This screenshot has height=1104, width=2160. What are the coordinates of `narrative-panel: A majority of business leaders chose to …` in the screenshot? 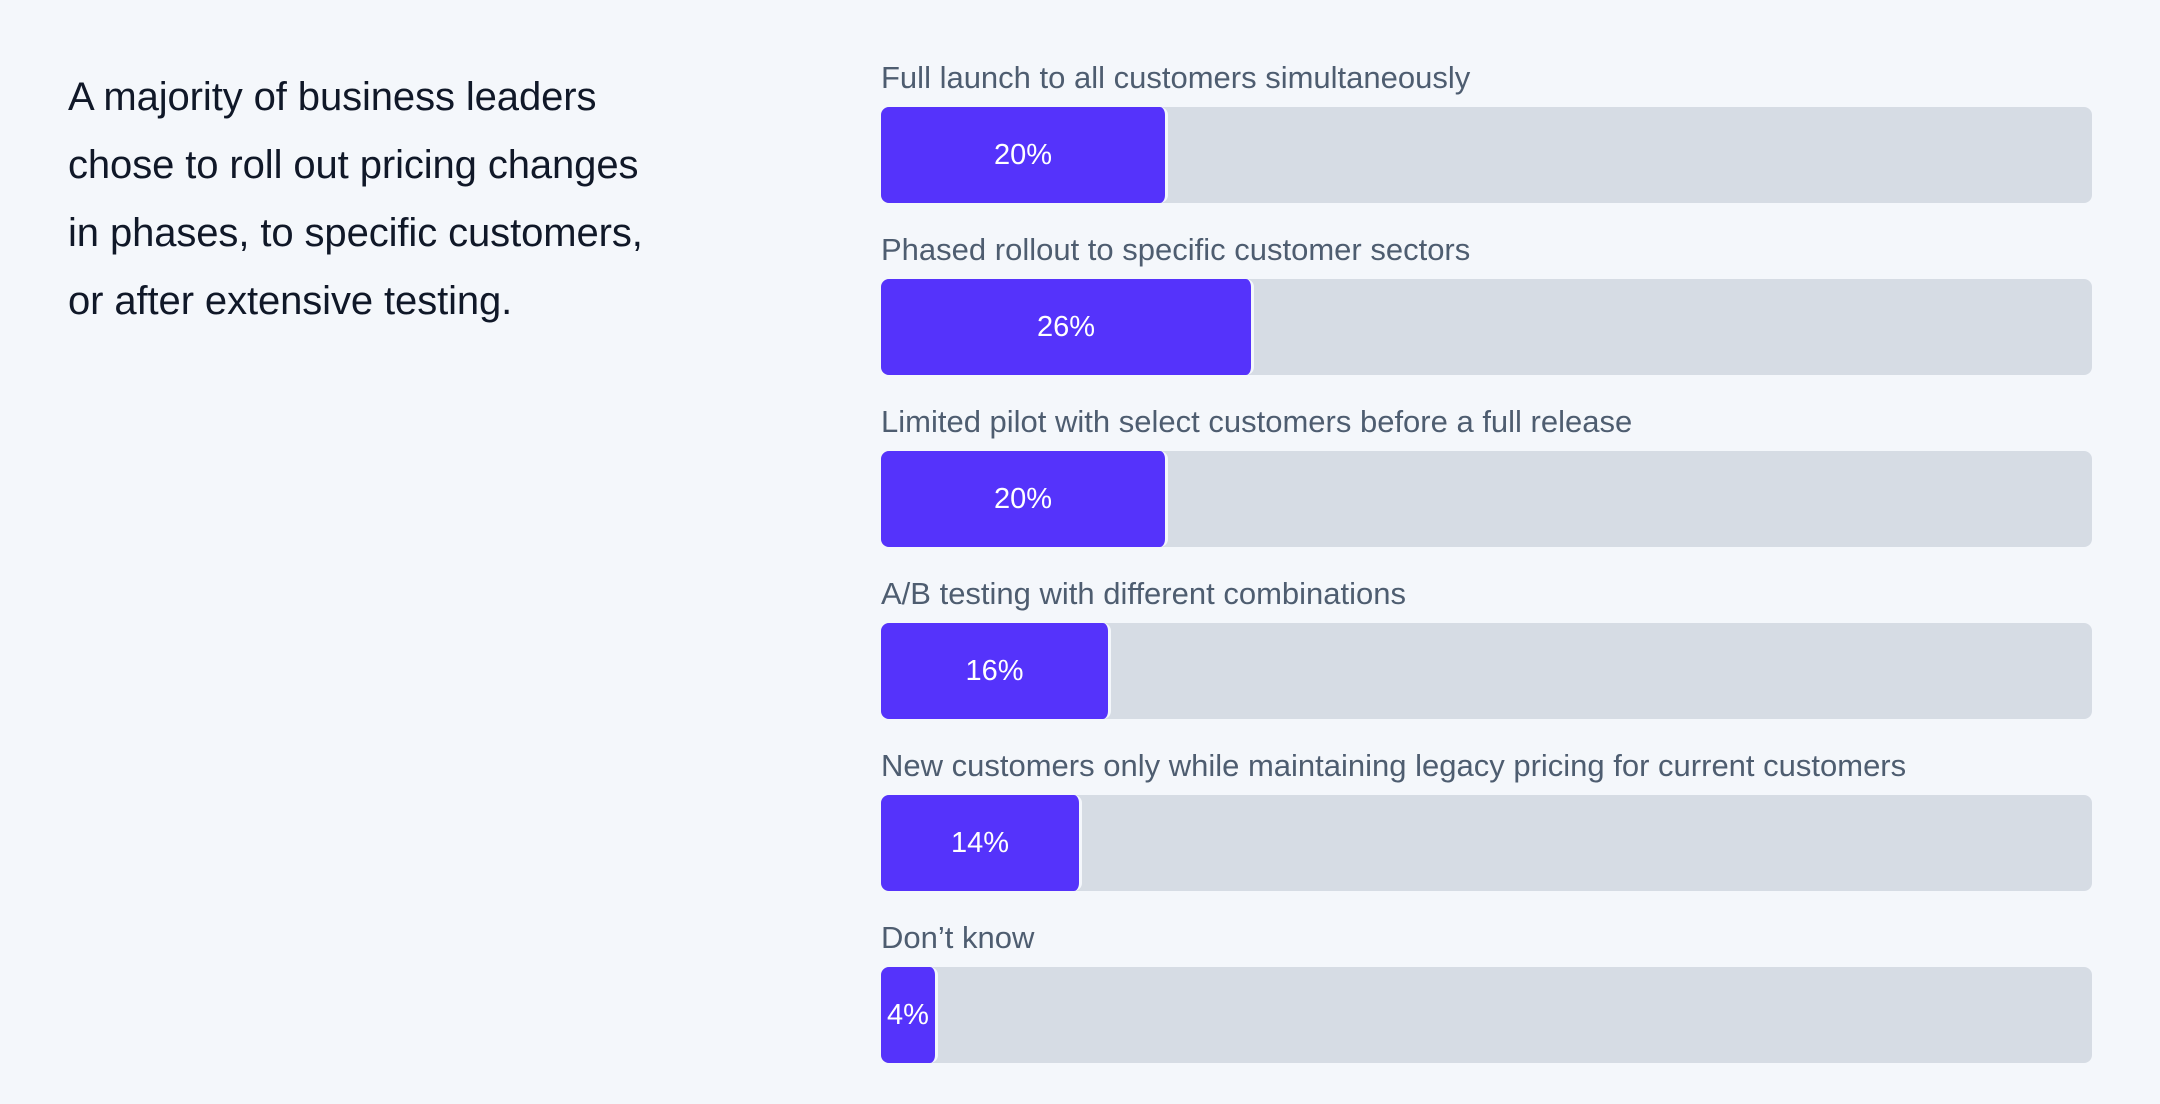 It's located at (440, 167).